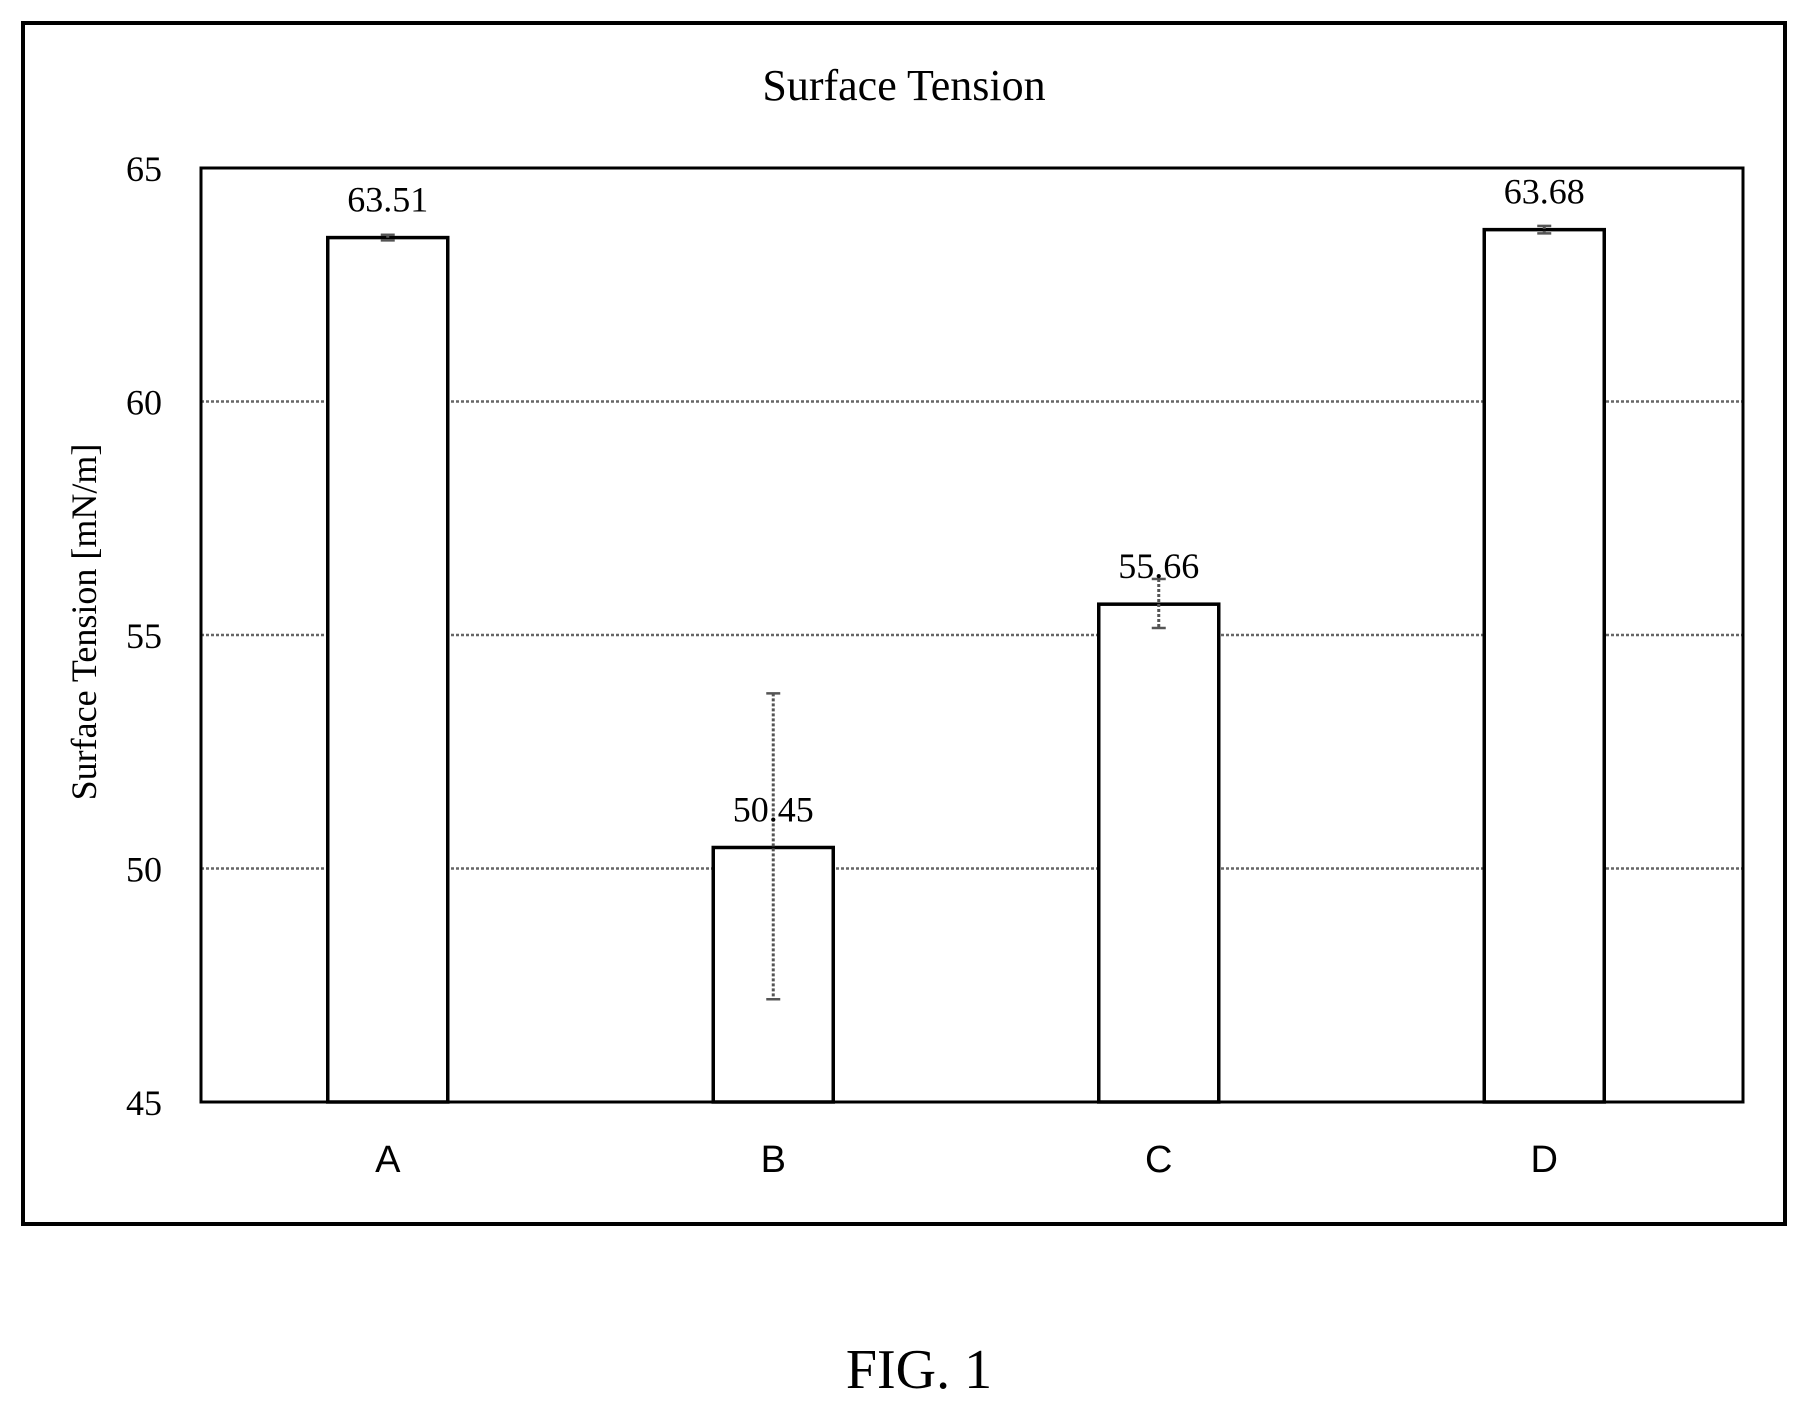 The height and width of the screenshot is (1410, 1809). I want to click on figure-label: FIG. 1, so click(919, 1370).